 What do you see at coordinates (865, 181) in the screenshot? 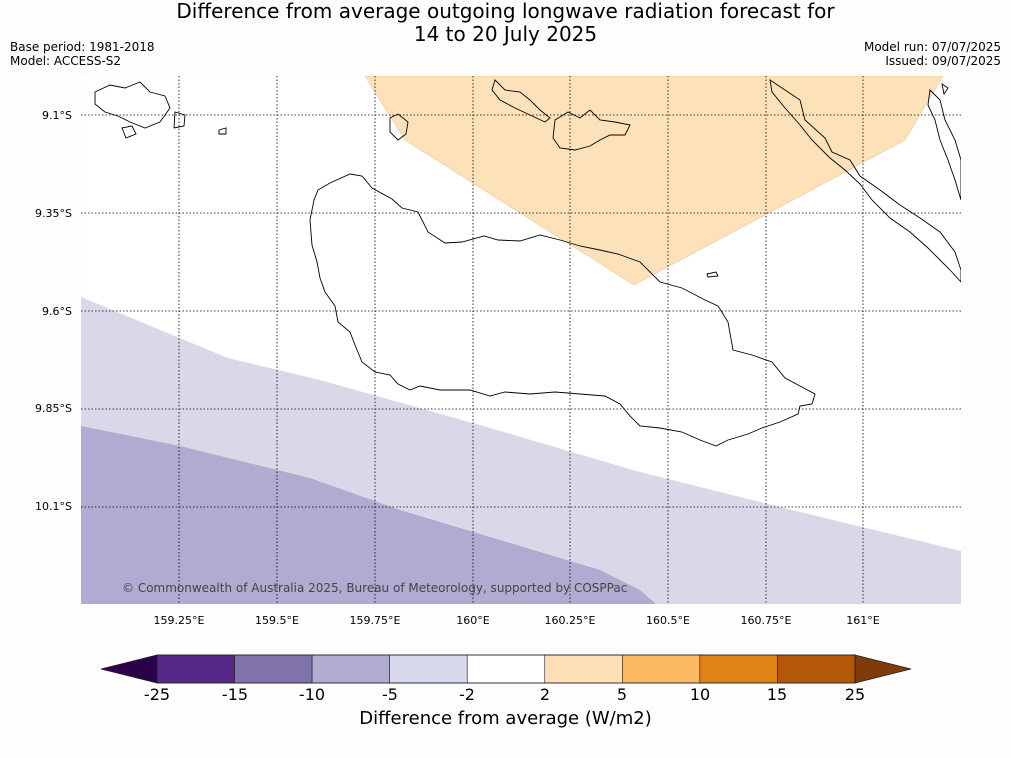
I see `coastline-malaita` at bounding box center [865, 181].